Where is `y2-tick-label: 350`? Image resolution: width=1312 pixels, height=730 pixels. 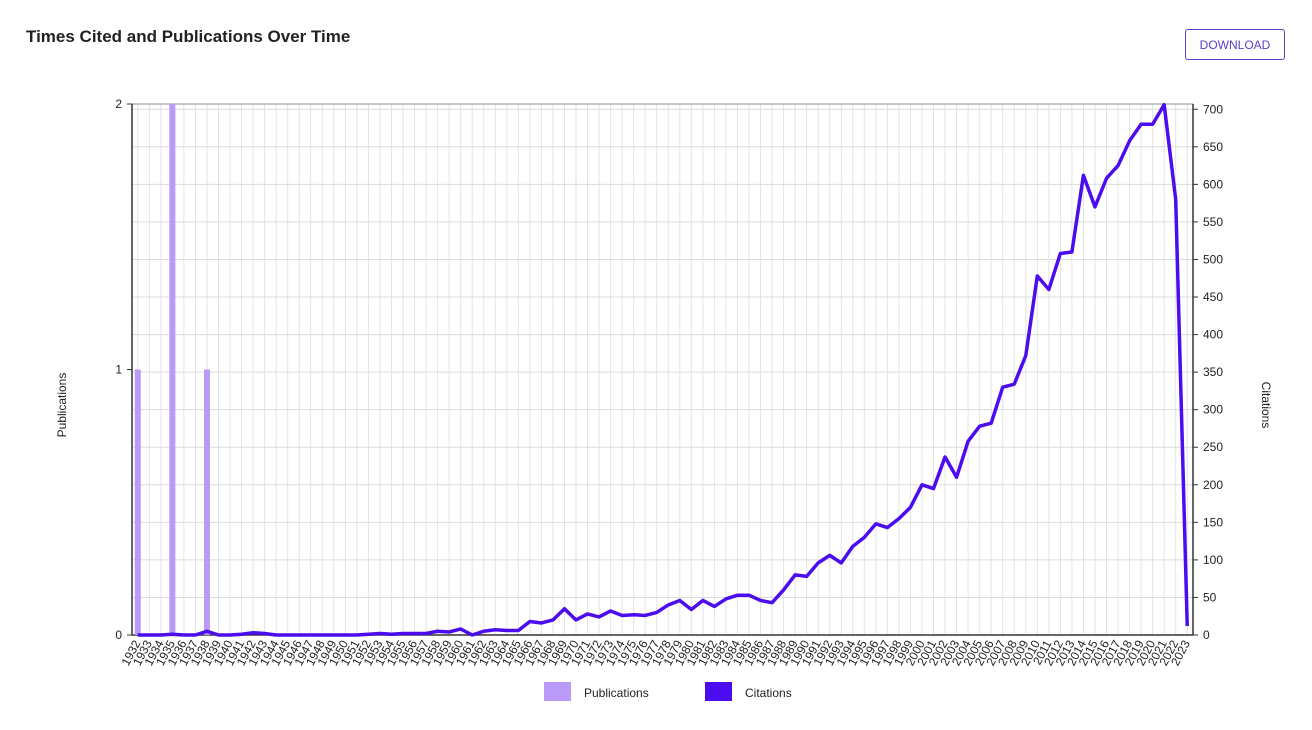 y2-tick-label: 350 is located at coordinates (1213, 372).